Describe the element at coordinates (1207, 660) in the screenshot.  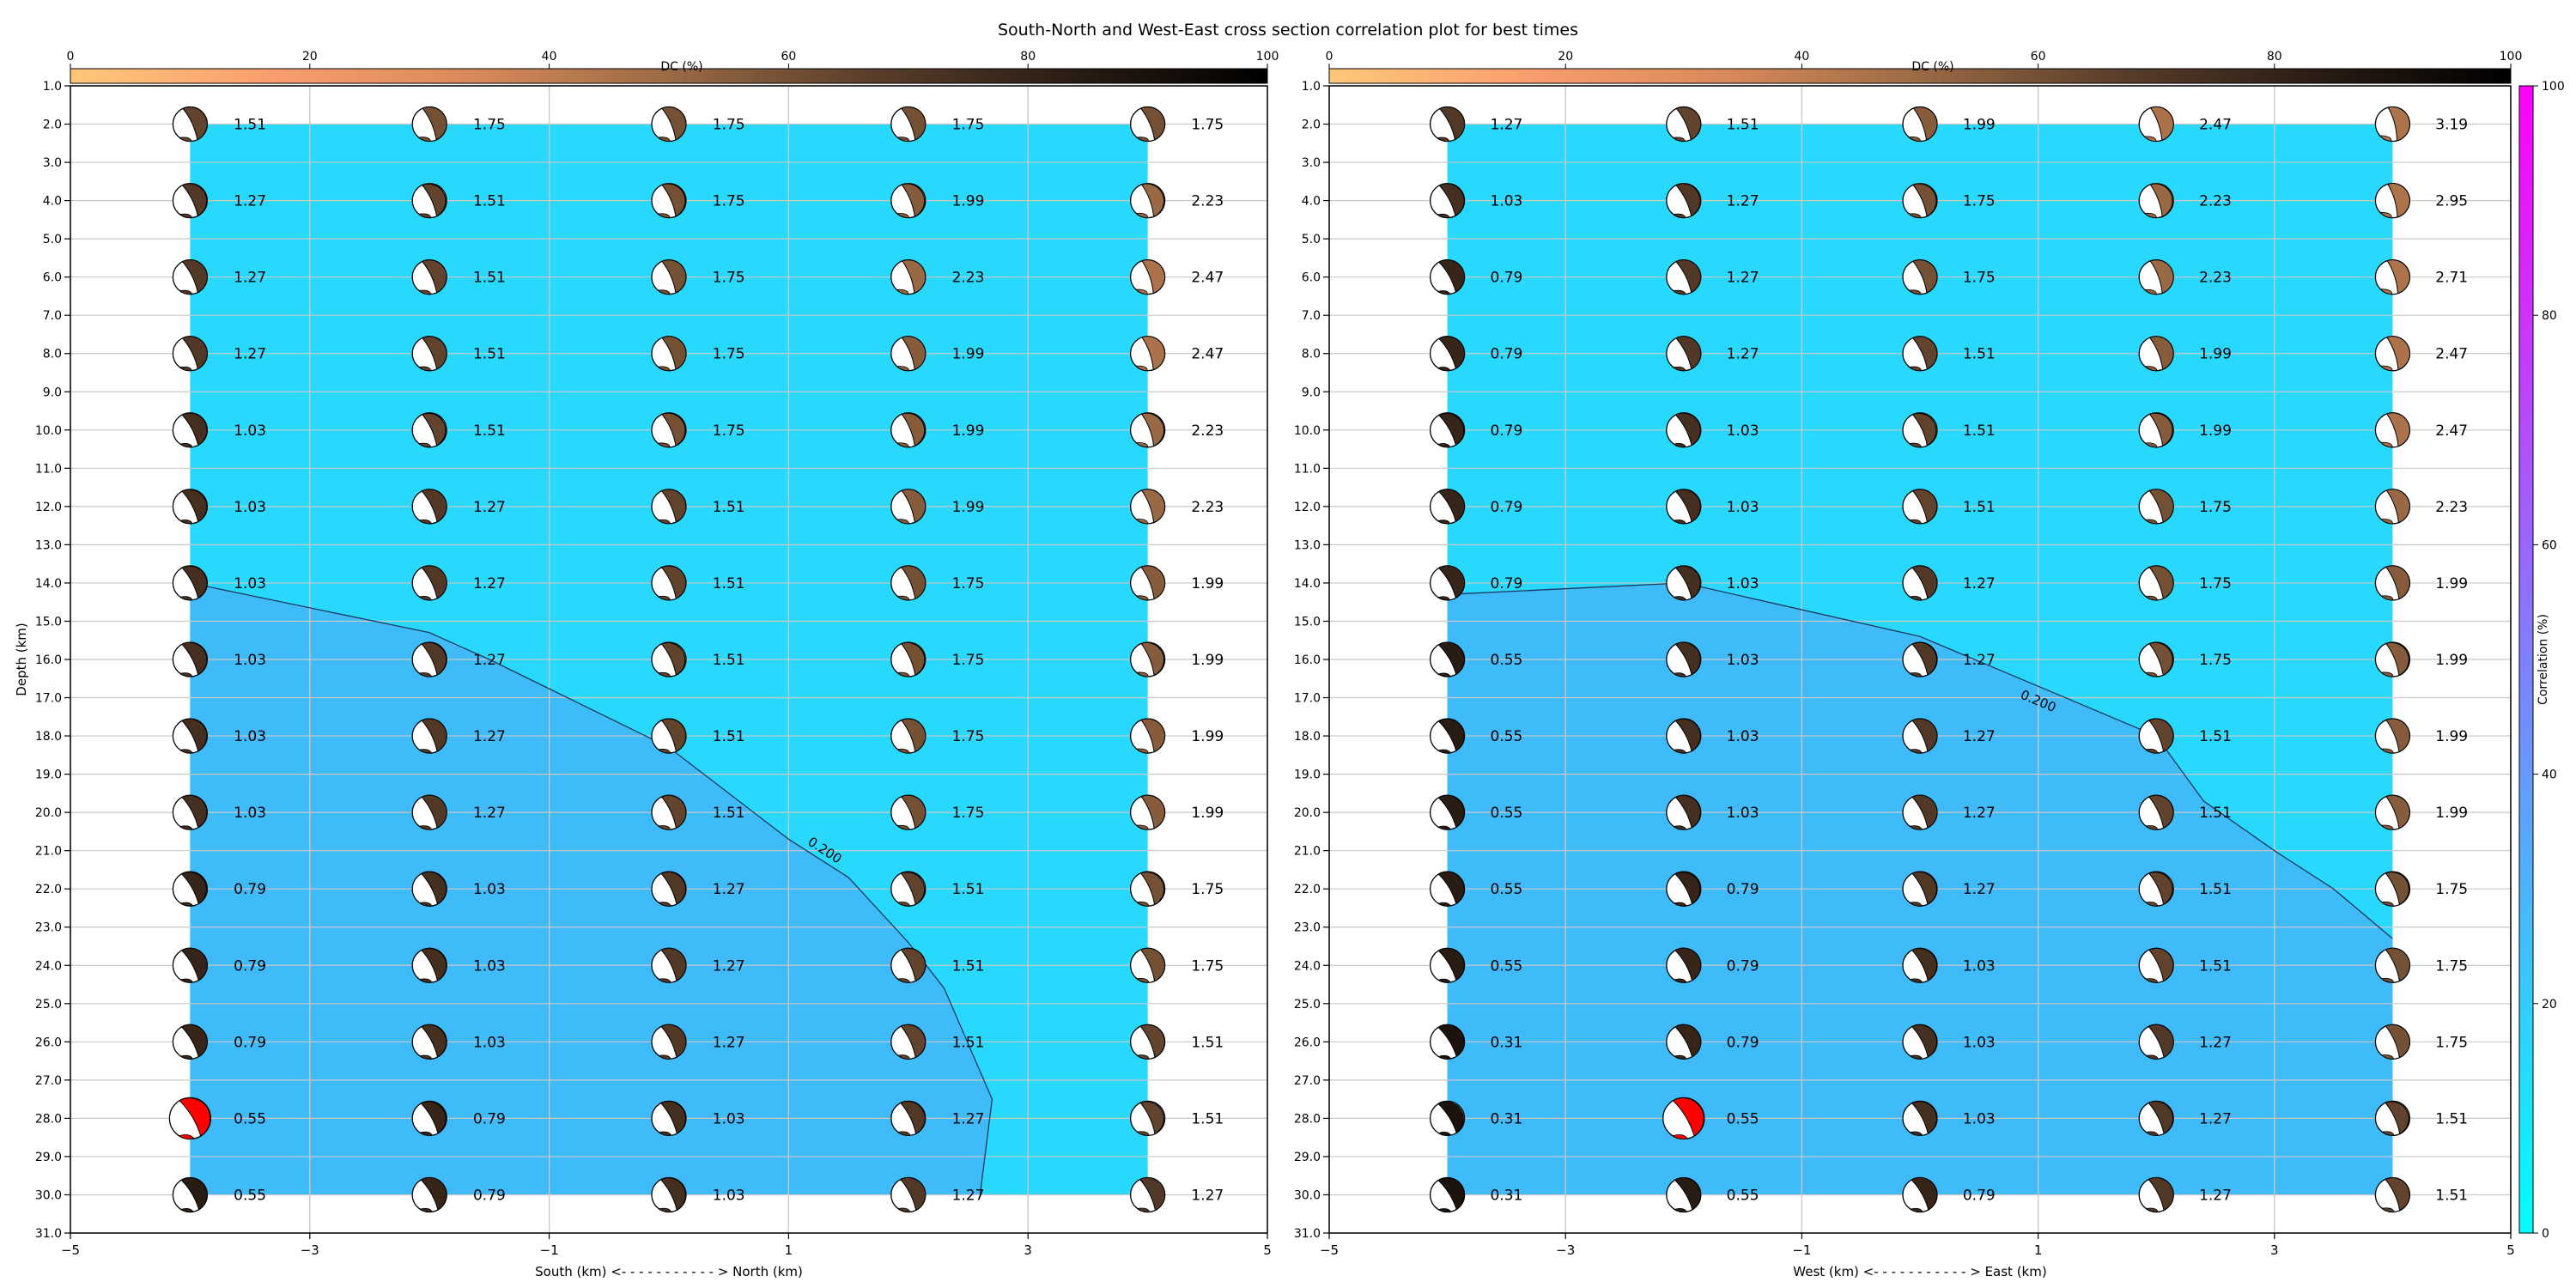
I see `correlation-label: 1.99` at that location.